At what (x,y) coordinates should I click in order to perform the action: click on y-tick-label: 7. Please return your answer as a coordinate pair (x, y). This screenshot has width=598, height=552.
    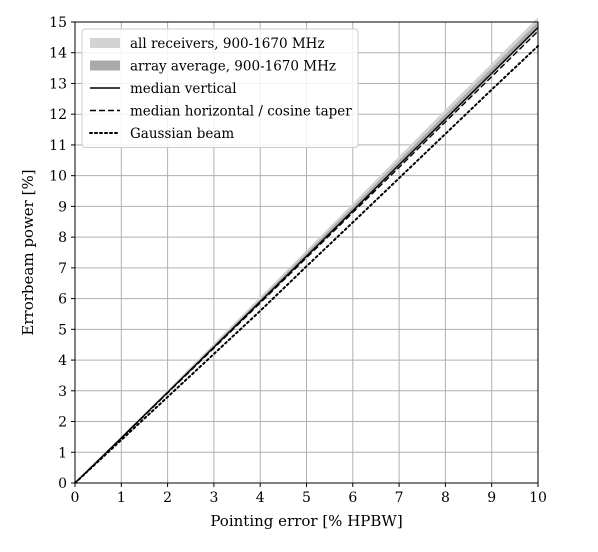
    Looking at the image, I should click on (62, 269).